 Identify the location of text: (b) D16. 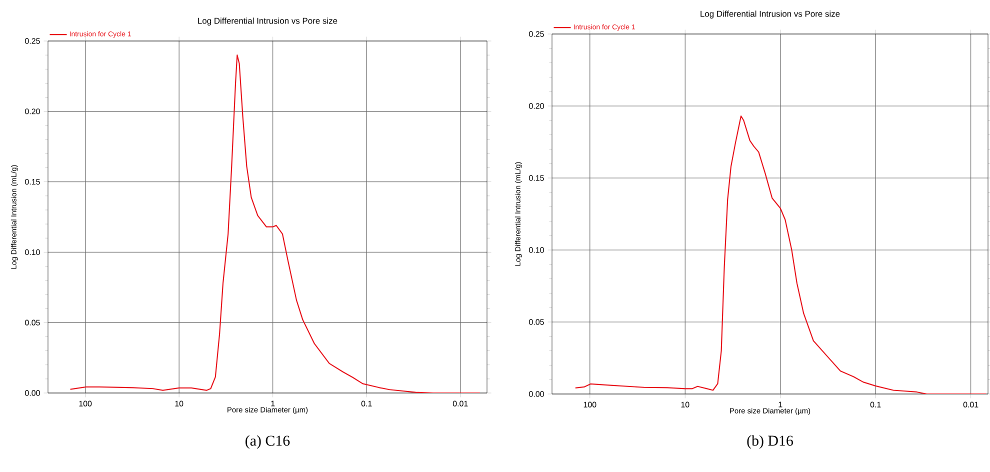
(770, 442).